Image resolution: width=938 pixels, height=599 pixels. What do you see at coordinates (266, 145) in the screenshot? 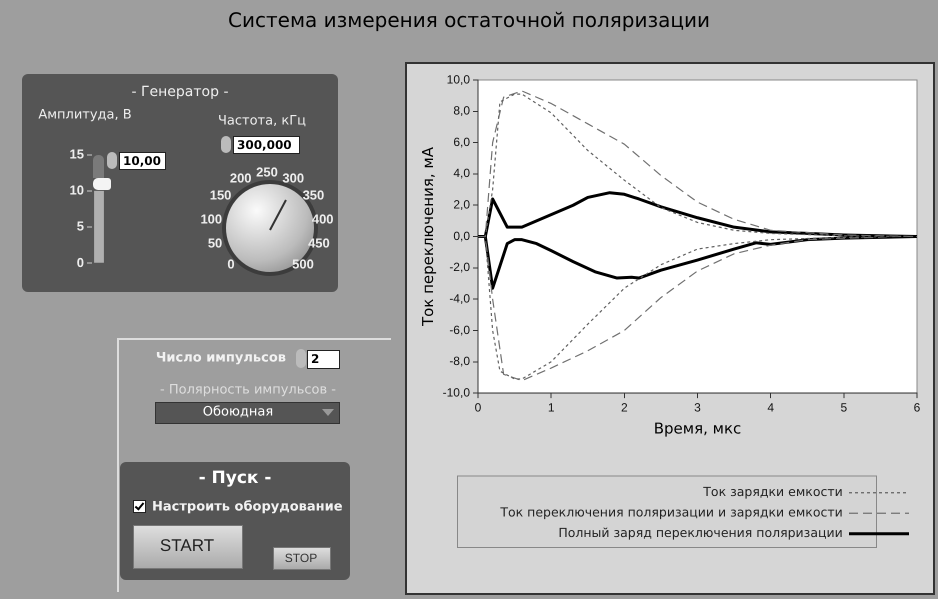
I see `text: 300,000` at bounding box center [266, 145].